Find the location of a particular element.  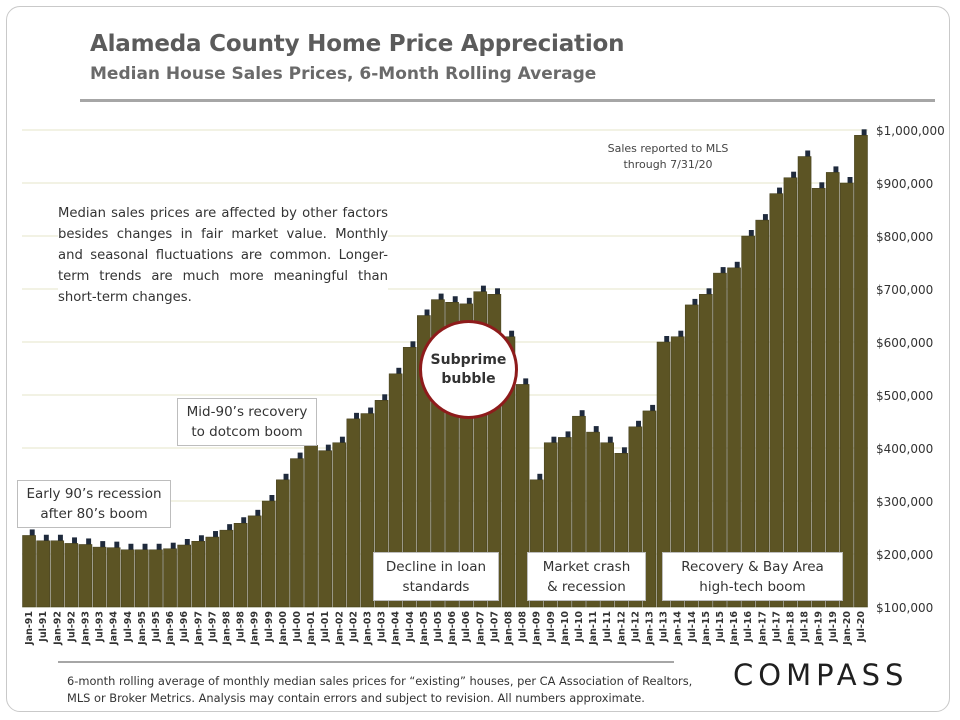

mls-date-note: Sales reported to MLS through 7/31/20 is located at coordinates (668, 157).